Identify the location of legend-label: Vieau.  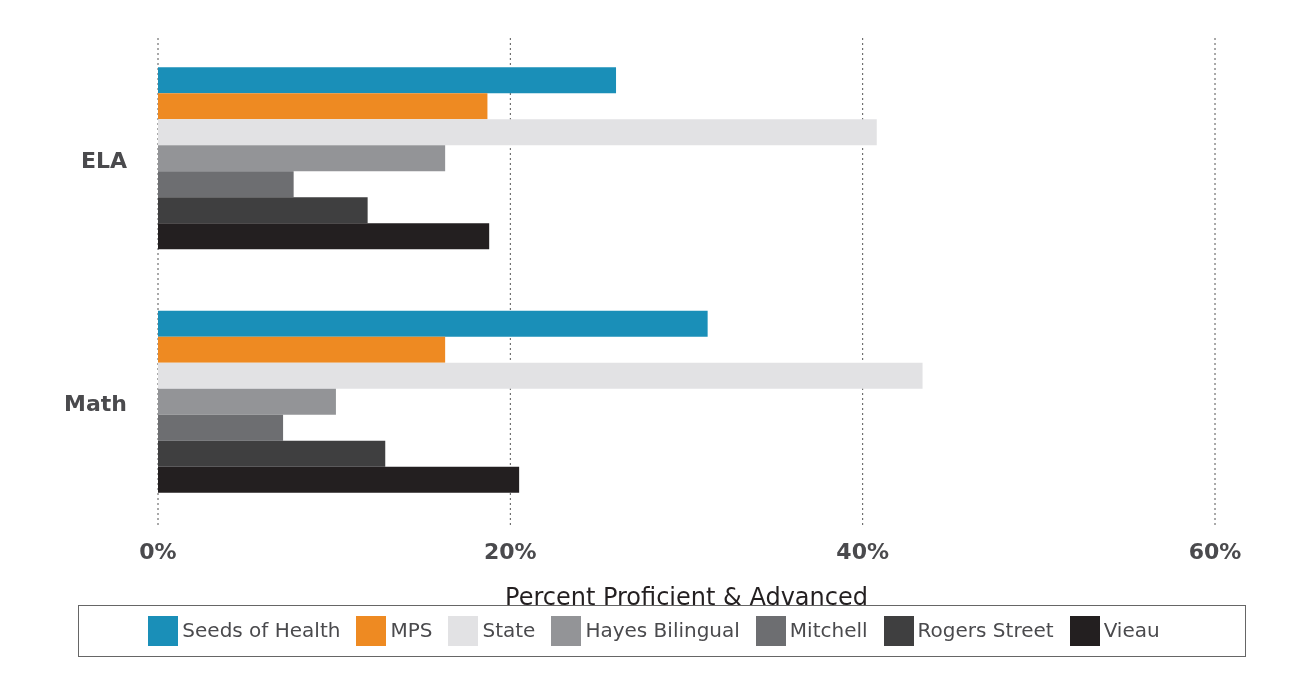
(1131, 629).